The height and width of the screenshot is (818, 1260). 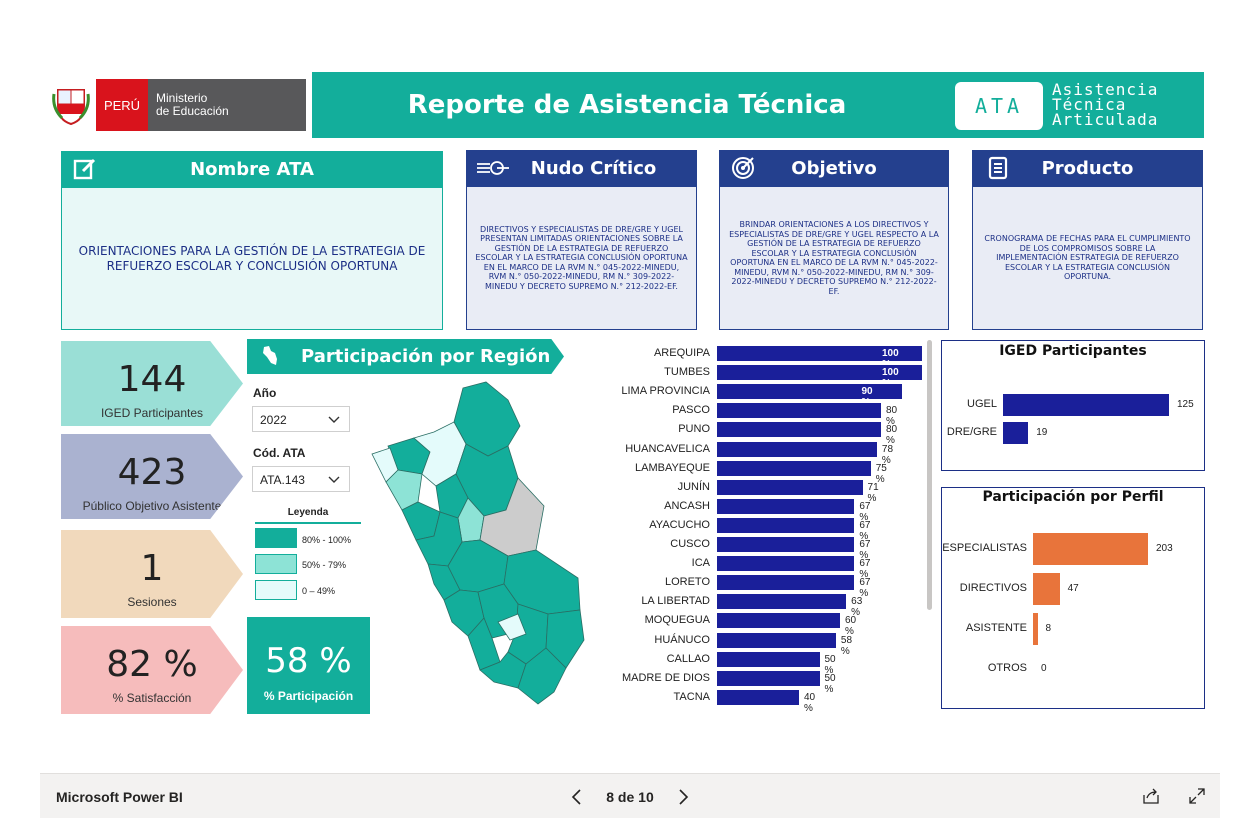 What do you see at coordinates (279, 453) in the screenshot?
I see `code-filter-label: Cód. ATA` at bounding box center [279, 453].